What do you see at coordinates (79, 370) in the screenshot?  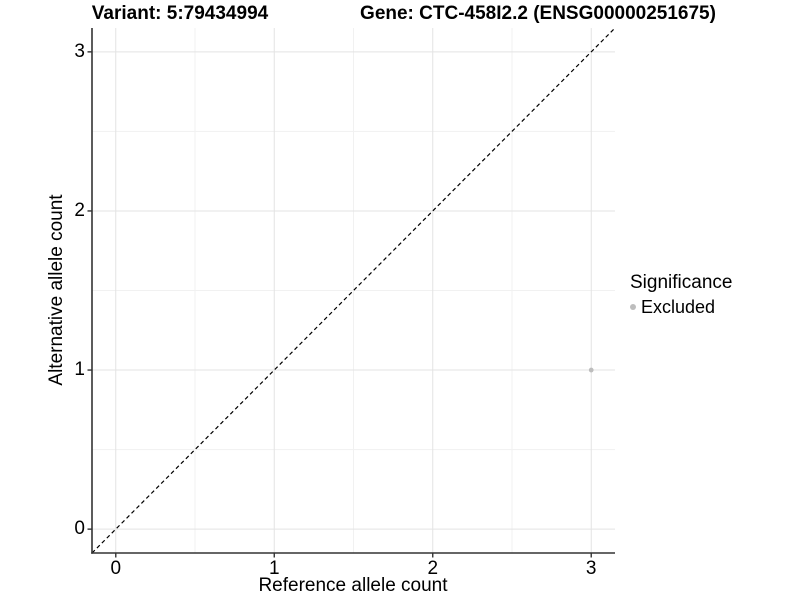 I see `y-tick-label-1: 1` at bounding box center [79, 370].